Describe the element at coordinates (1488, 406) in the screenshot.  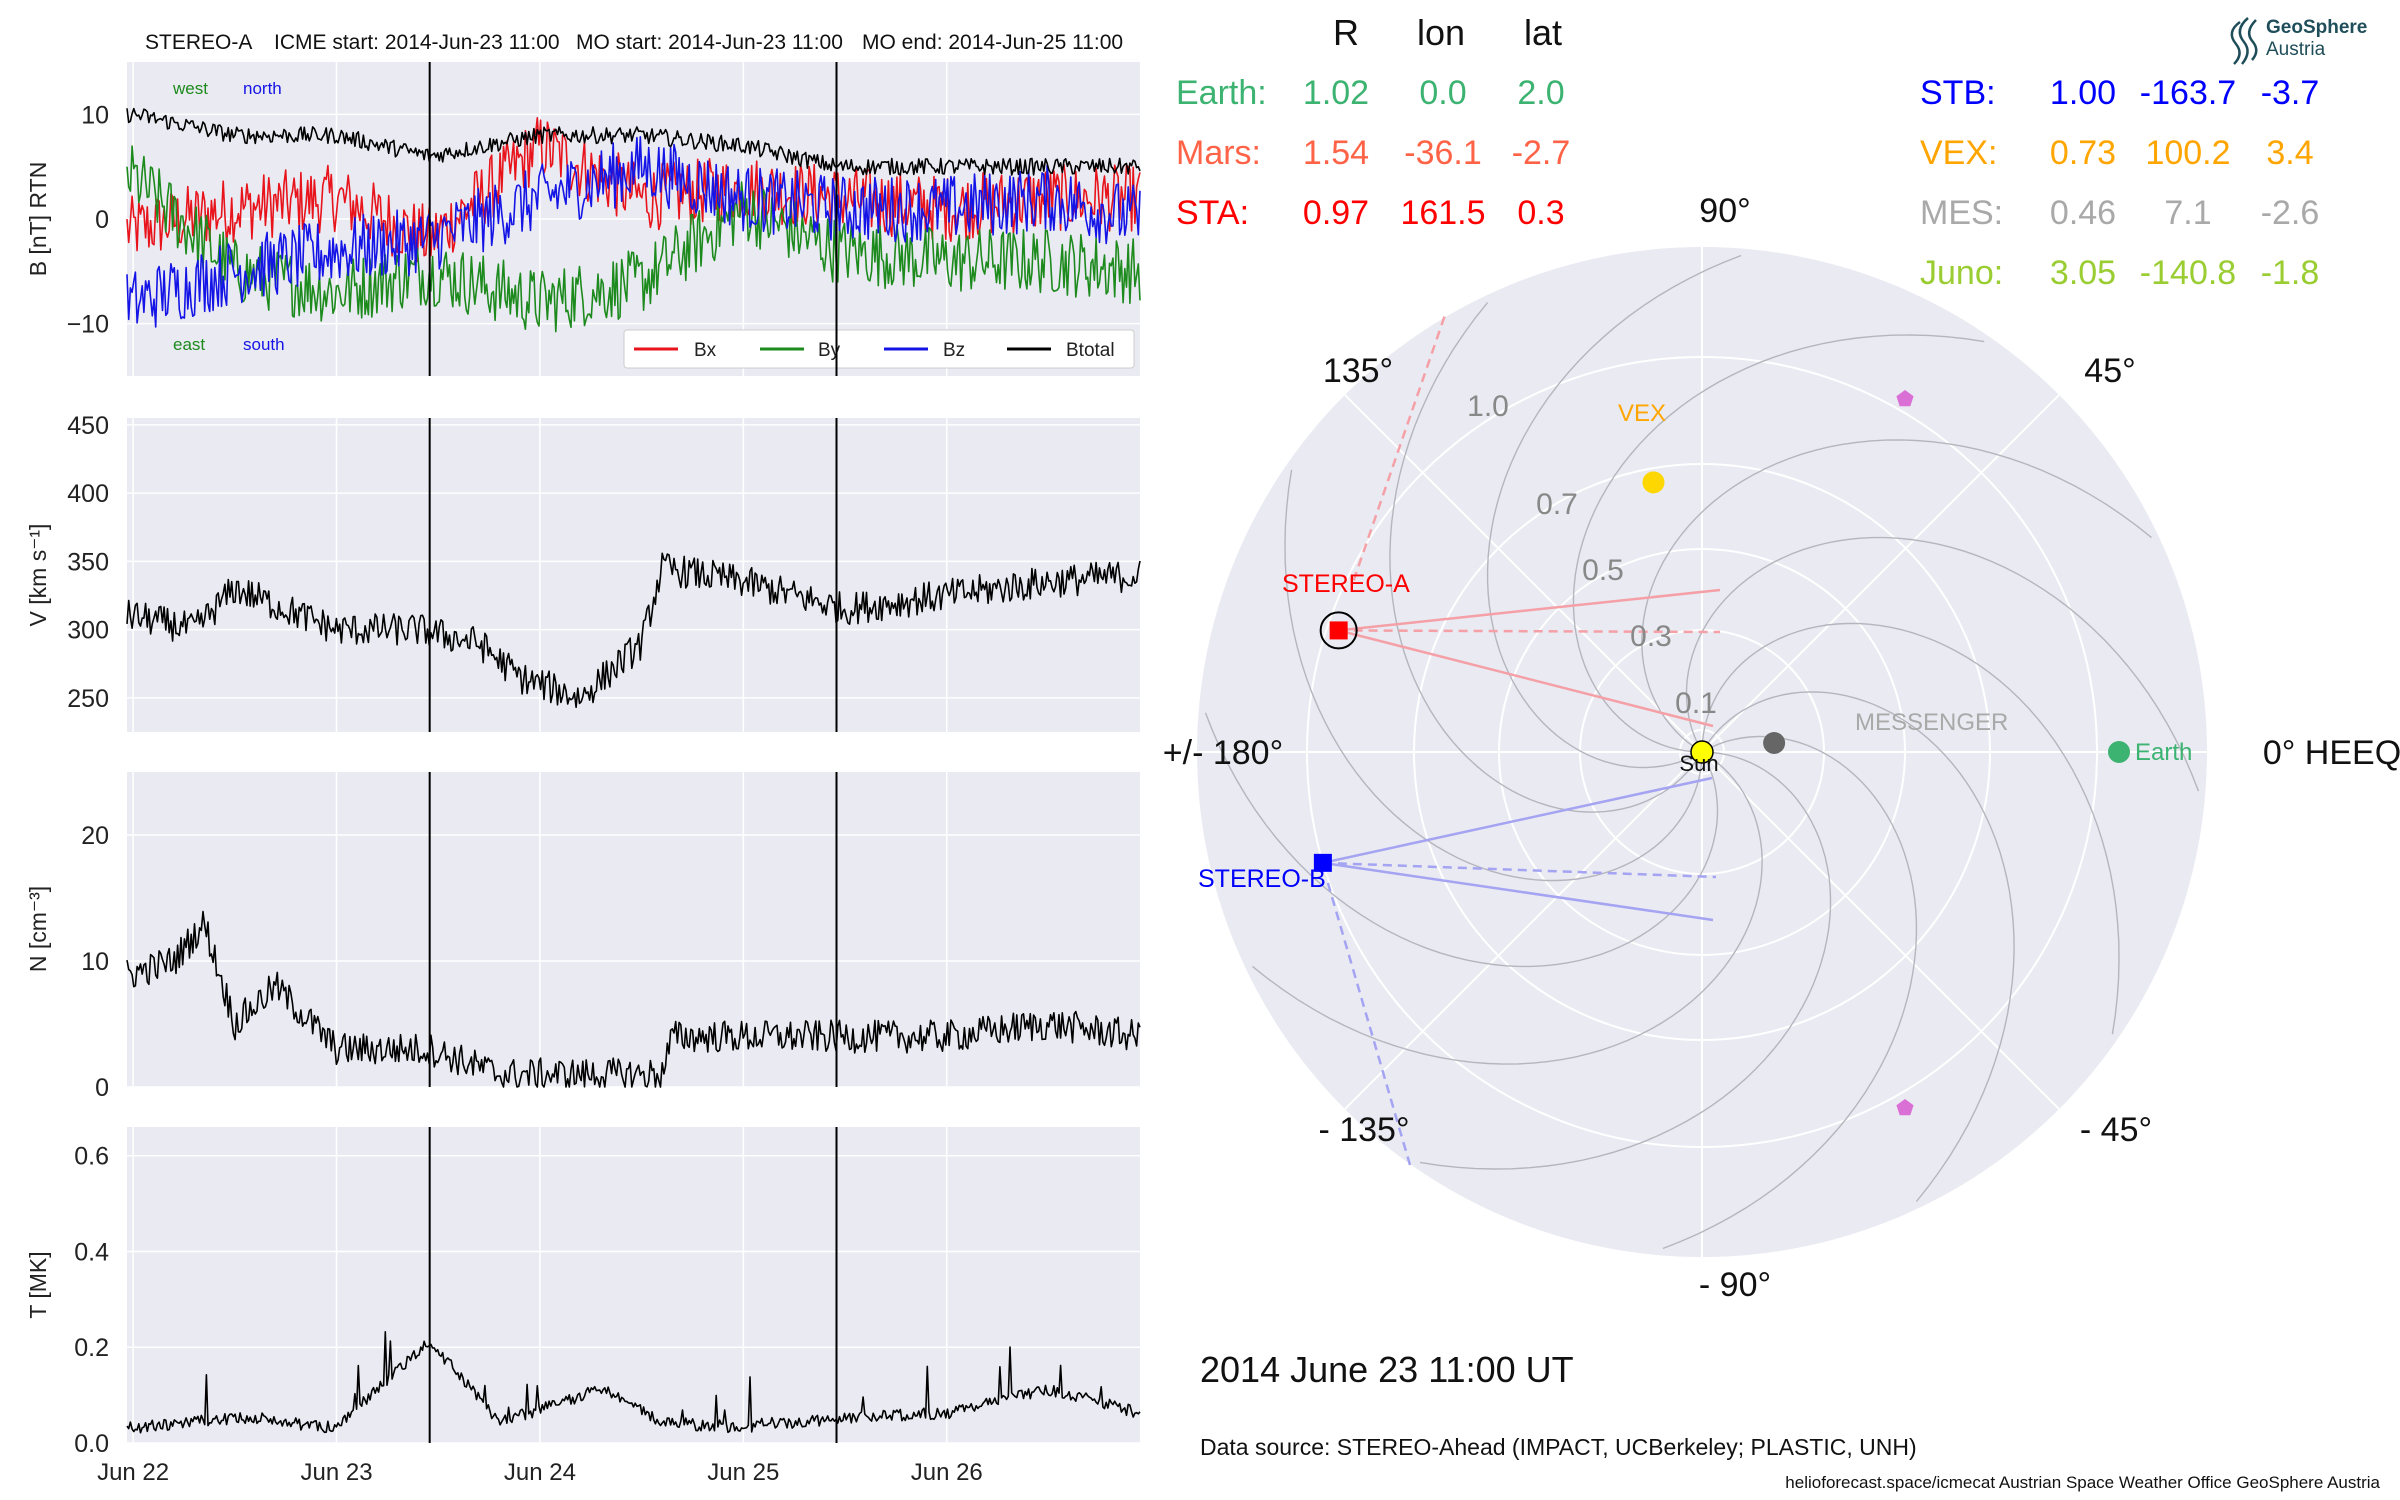
I see `radial-label-10: 1.0` at that location.